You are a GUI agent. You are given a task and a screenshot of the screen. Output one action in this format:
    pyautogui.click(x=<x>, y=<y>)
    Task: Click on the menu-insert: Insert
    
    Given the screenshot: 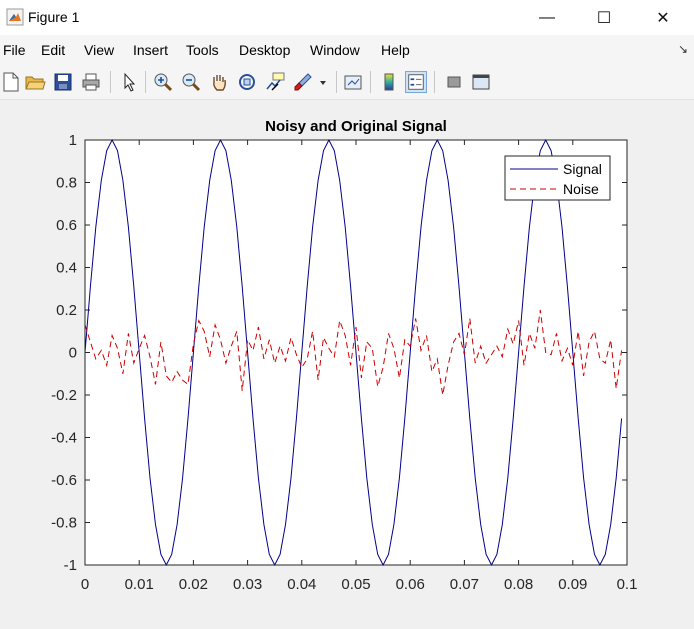 What is the action you would take?
    pyautogui.click(x=151, y=50)
    